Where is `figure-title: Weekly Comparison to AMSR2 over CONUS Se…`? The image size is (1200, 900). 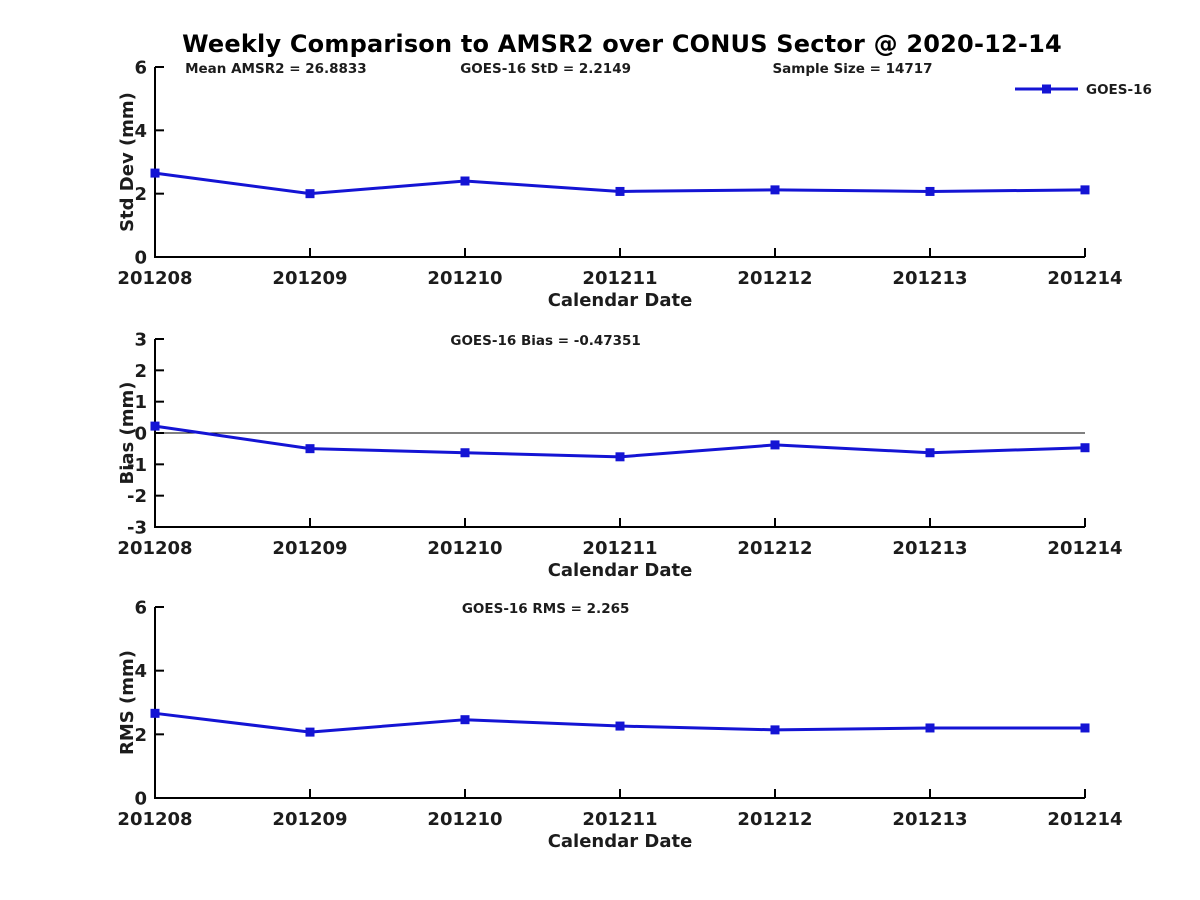
figure-title: Weekly Comparison to AMSR2 over CONUS Se… is located at coordinates (622, 44).